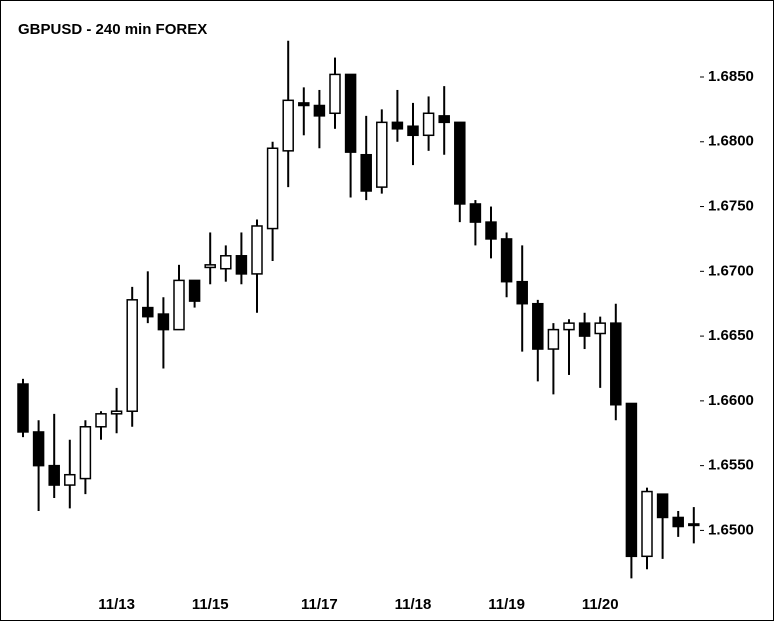 This screenshot has width=774, height=626. What do you see at coordinates (112, 29) in the screenshot?
I see `chart-title: GBPUSD - 240 min FOREX` at bounding box center [112, 29].